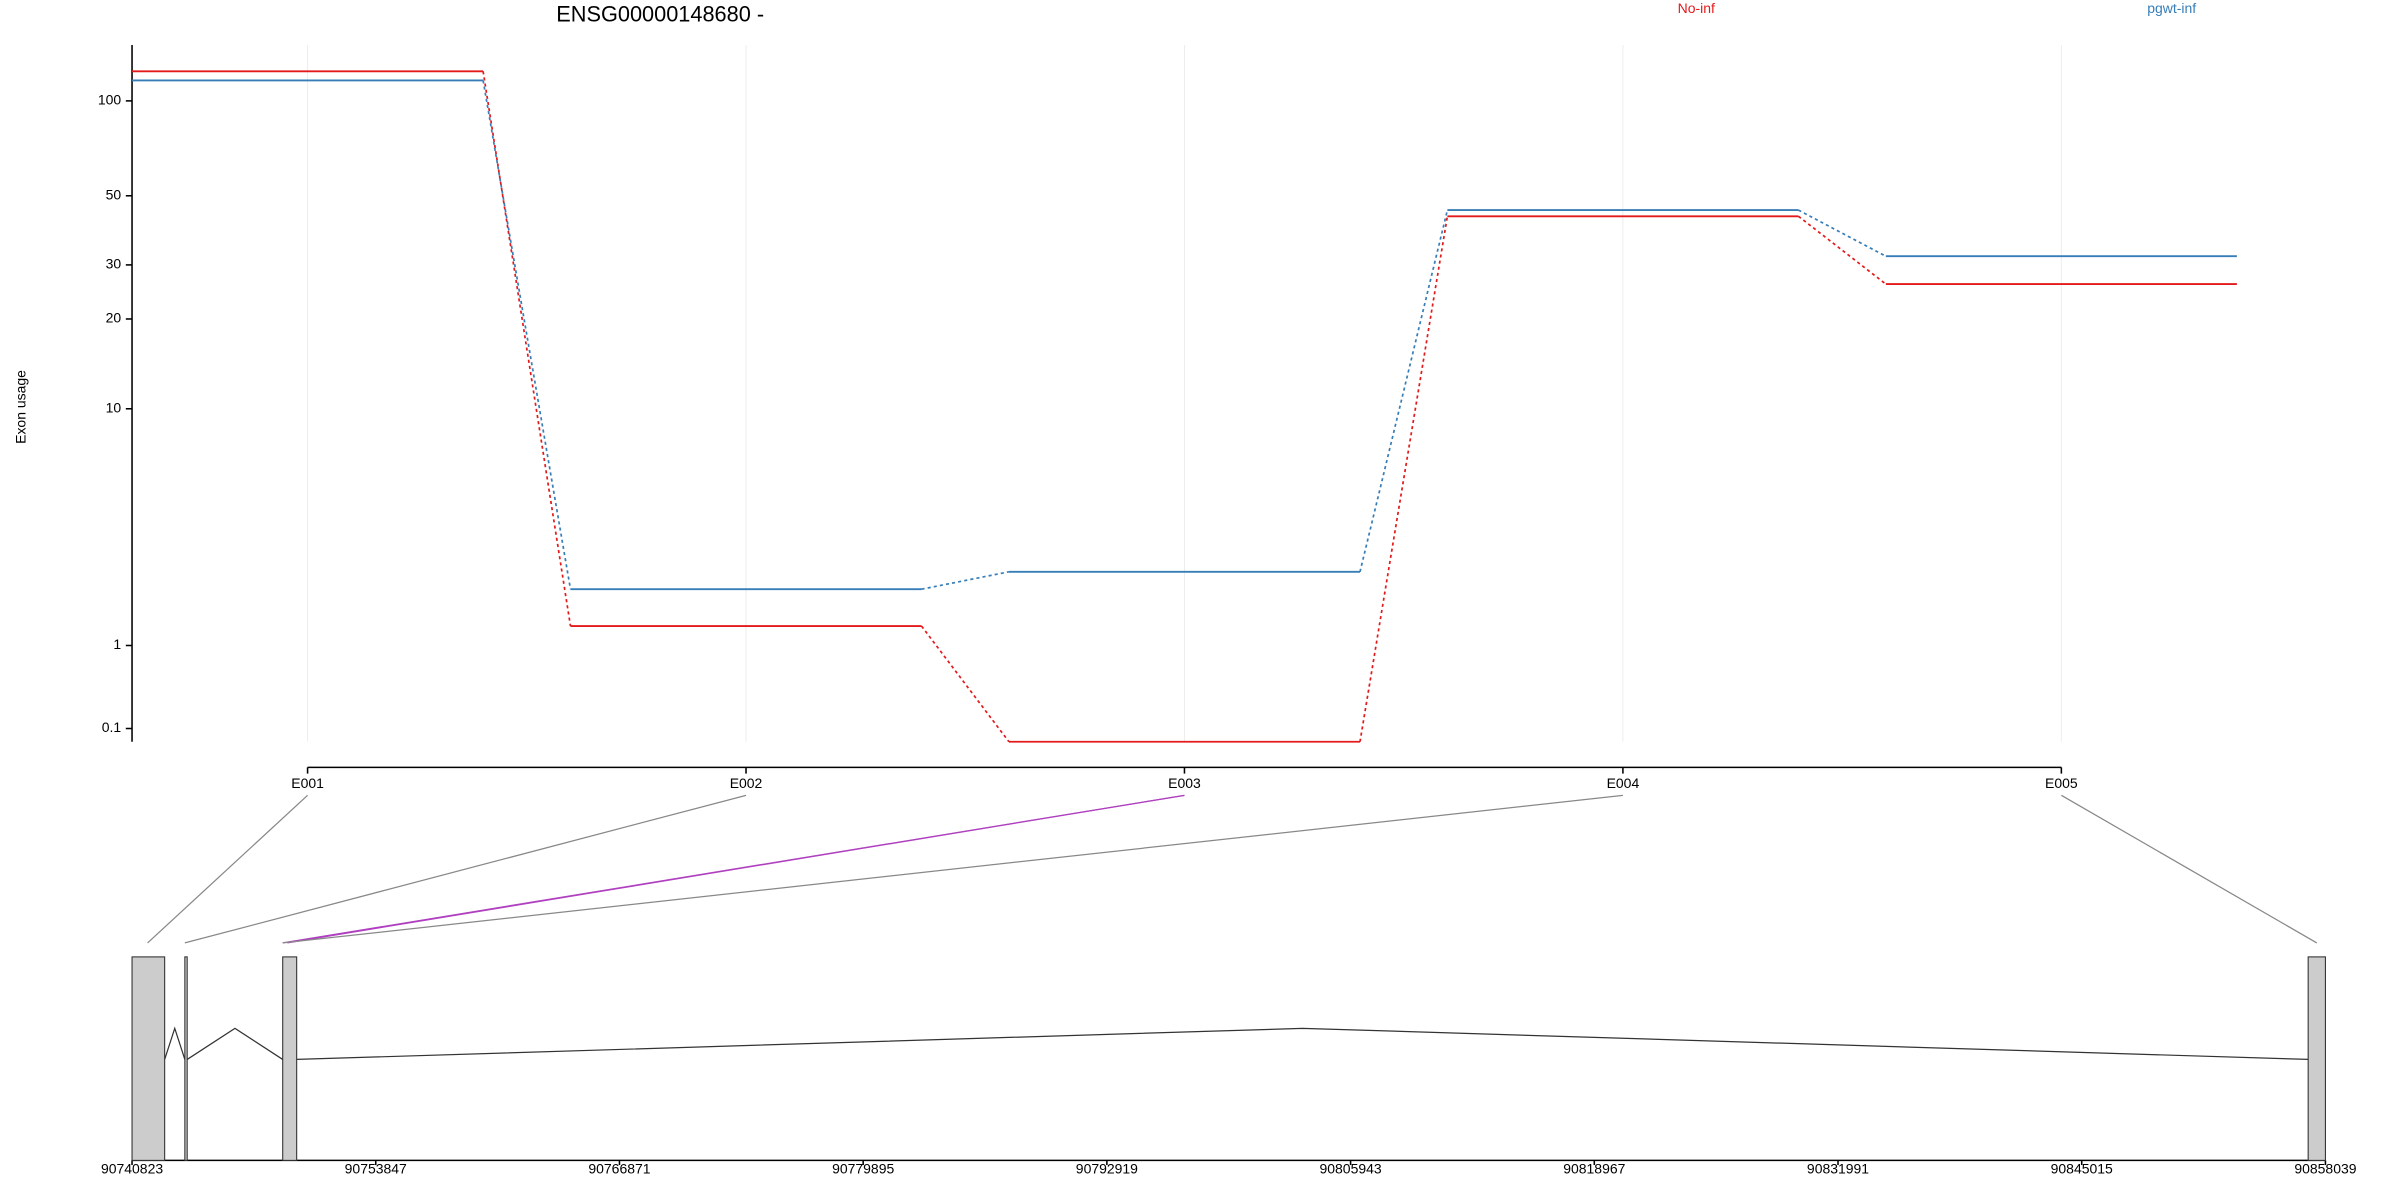 This screenshot has width=2400, height=1200. Describe the element at coordinates (376, 1168) in the screenshot. I see `genome-tick-label: 90753847` at that location.